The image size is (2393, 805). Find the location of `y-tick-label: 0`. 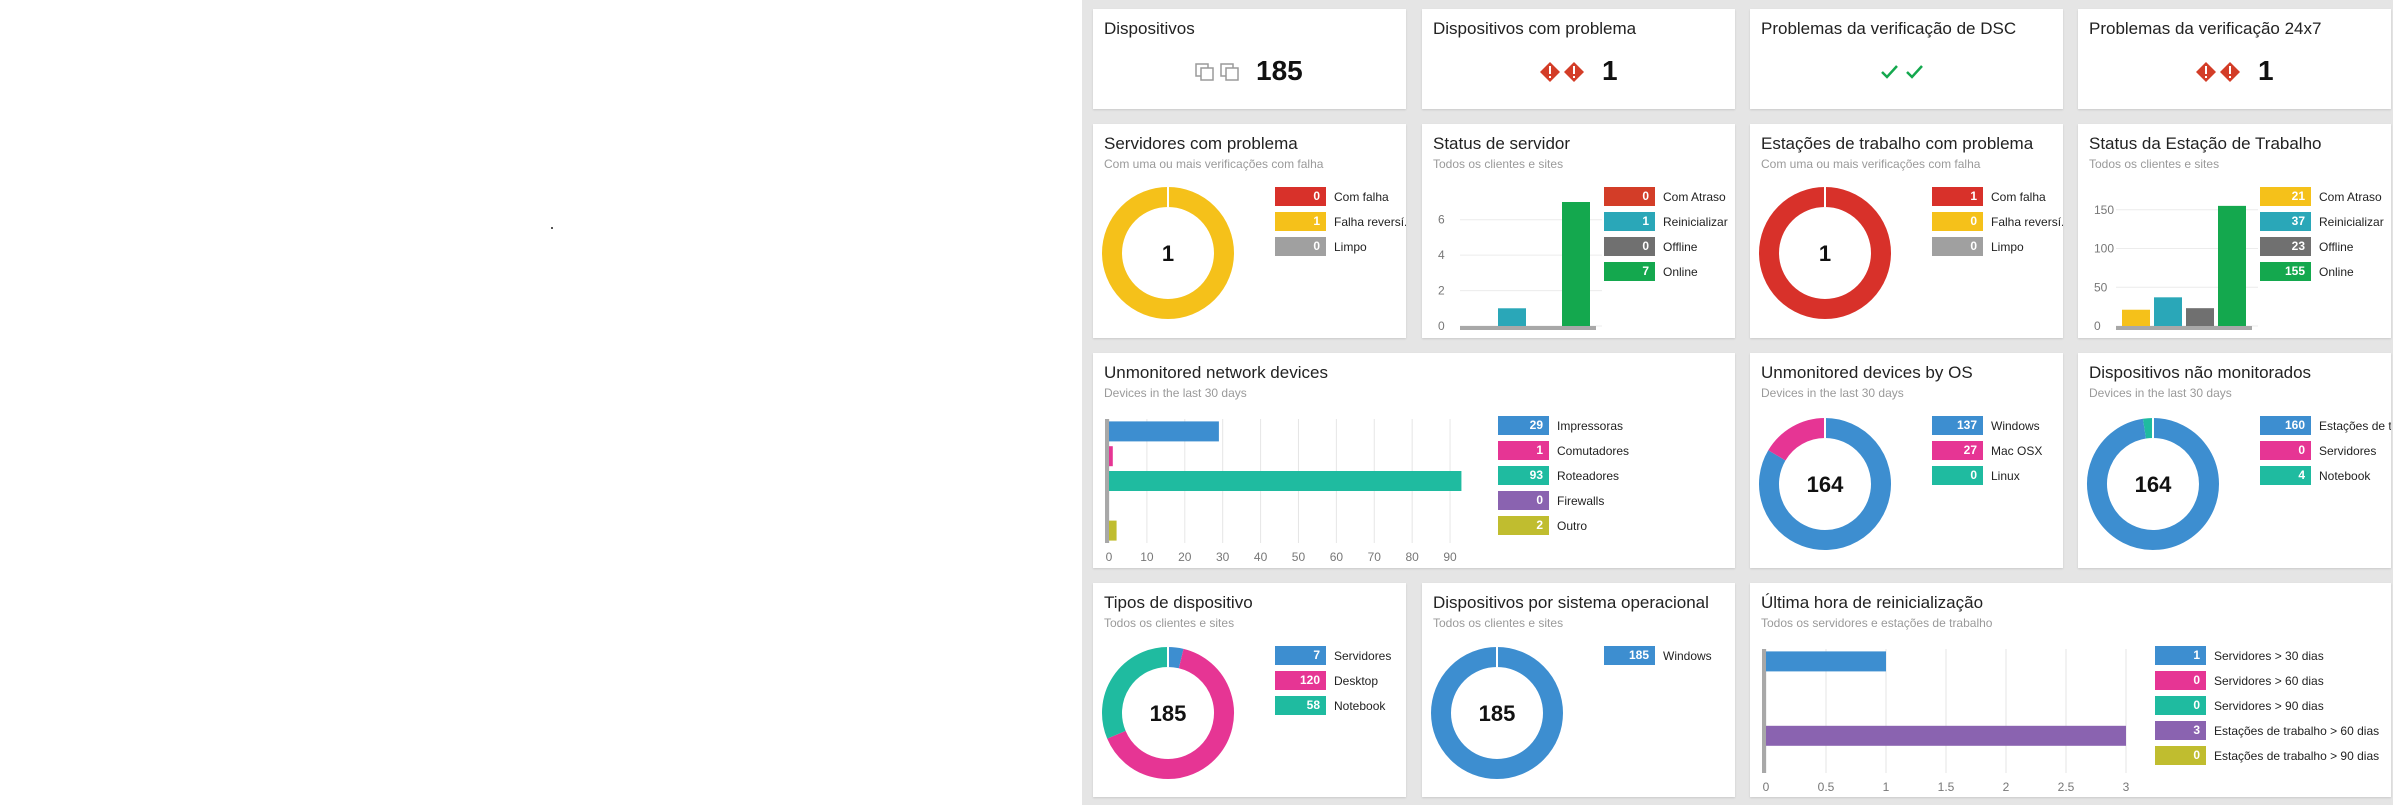

y-tick-label: 0 is located at coordinates (2097, 326).